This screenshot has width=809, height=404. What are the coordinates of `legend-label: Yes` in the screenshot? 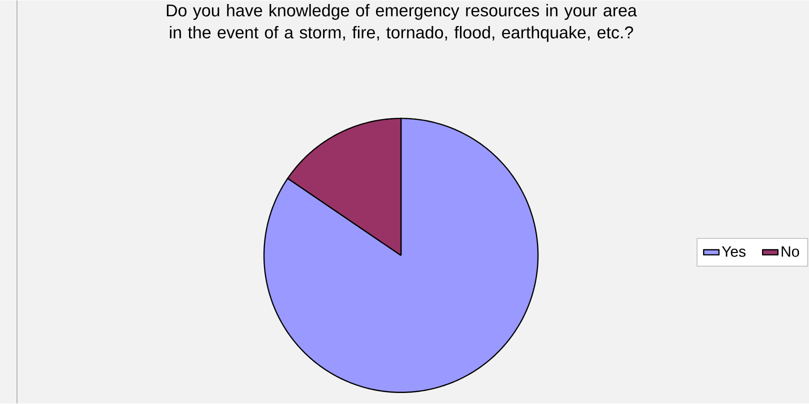 It's located at (734, 251).